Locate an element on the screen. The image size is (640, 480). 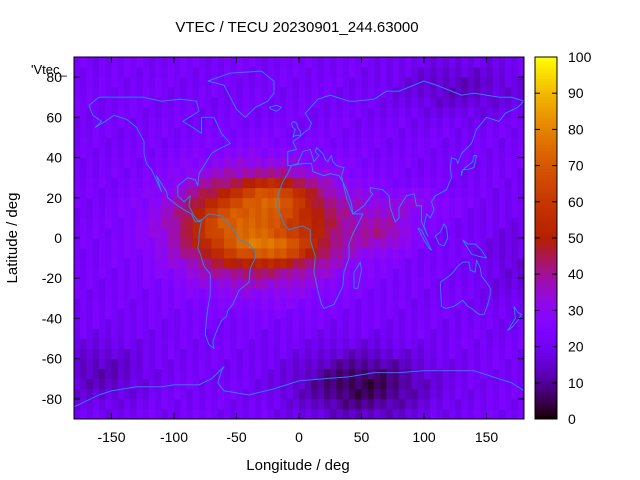
coastline-new-zealand is located at coordinates (514, 318).